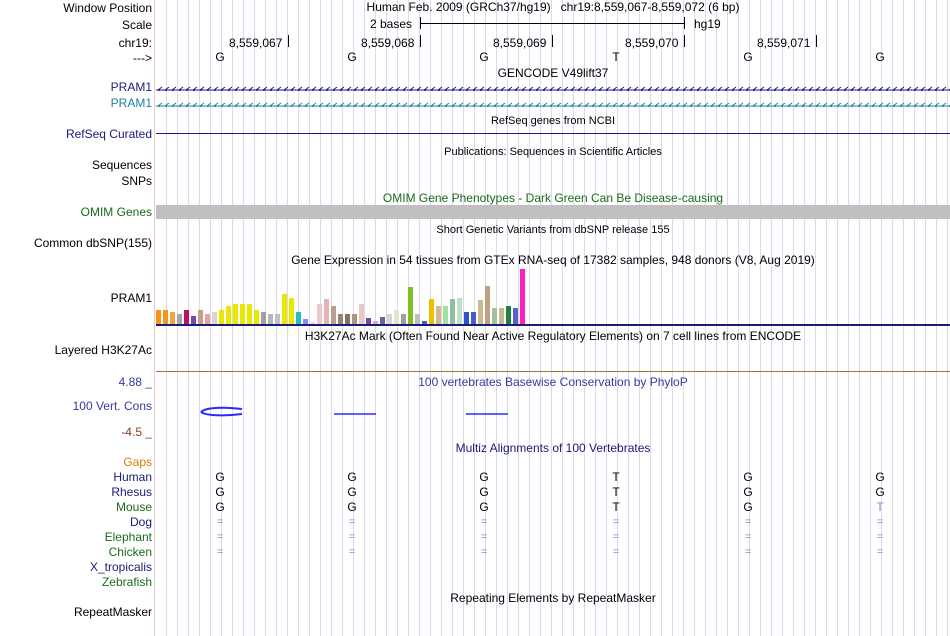  I want to click on species-chicken: Chicken, so click(130, 552).